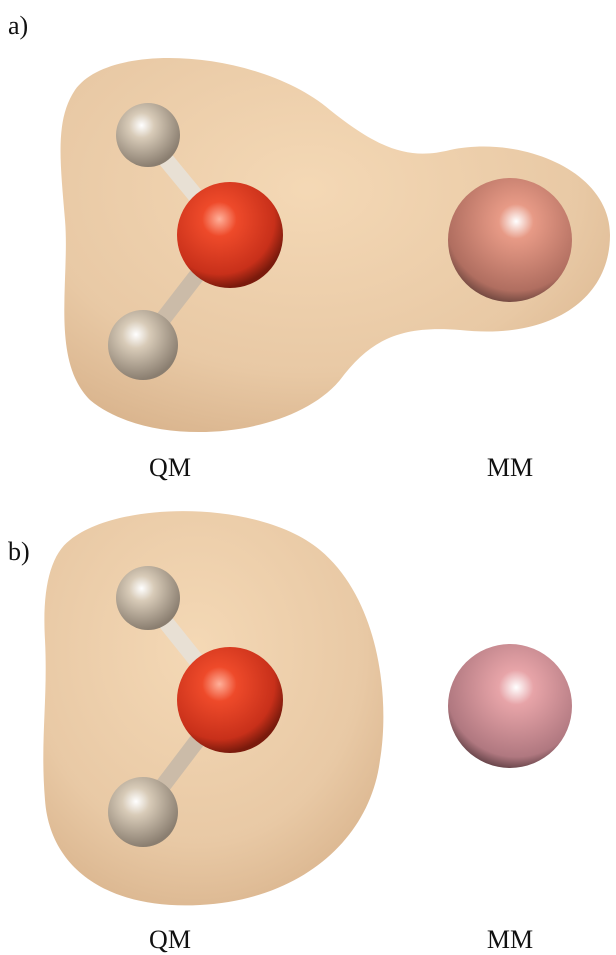 The height and width of the screenshot is (955, 616). What do you see at coordinates (18, 25) in the screenshot?
I see `panel-label: a)` at bounding box center [18, 25].